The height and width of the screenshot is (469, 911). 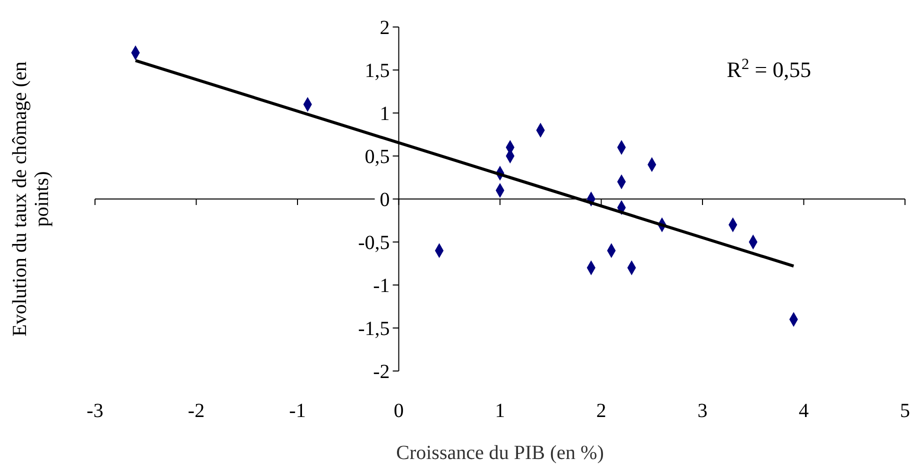 What do you see at coordinates (95, 411) in the screenshot?
I see `x-tick-label: -3` at bounding box center [95, 411].